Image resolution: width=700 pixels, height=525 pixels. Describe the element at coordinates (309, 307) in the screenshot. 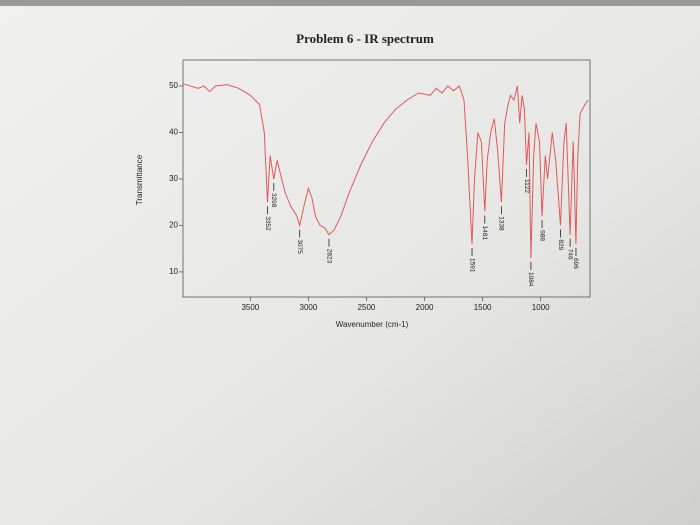

I see `x-tick-label: 3000` at that location.